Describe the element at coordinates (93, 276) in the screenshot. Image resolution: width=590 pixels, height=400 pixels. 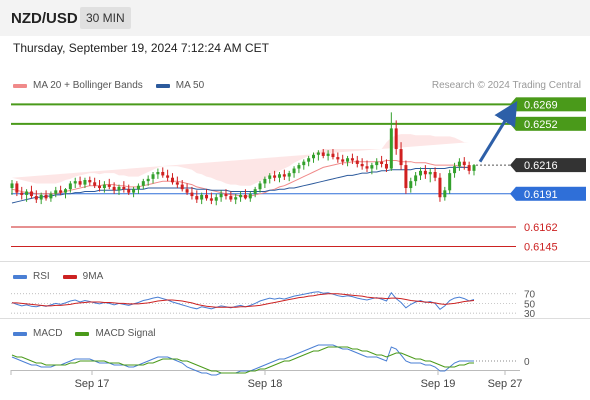
I see `rsi-ma-legend-label: 9MA` at that location.